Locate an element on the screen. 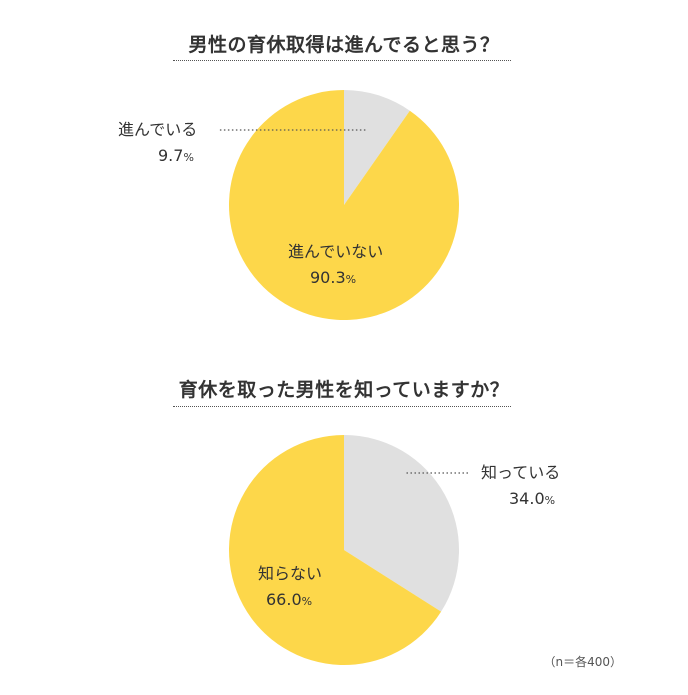 The image size is (688, 695). slice-label-not-progressing: 進んでいない is located at coordinates (336, 251).